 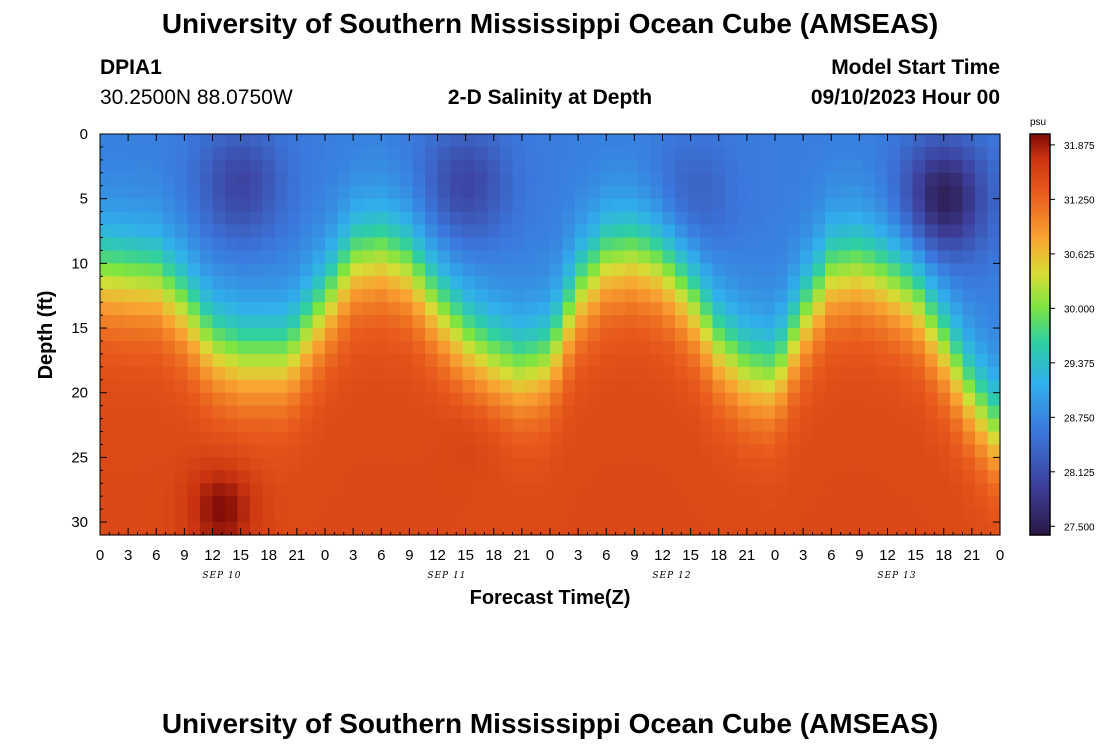 What do you see at coordinates (887, 555) in the screenshot?
I see `x-tick-label: 12` at bounding box center [887, 555].